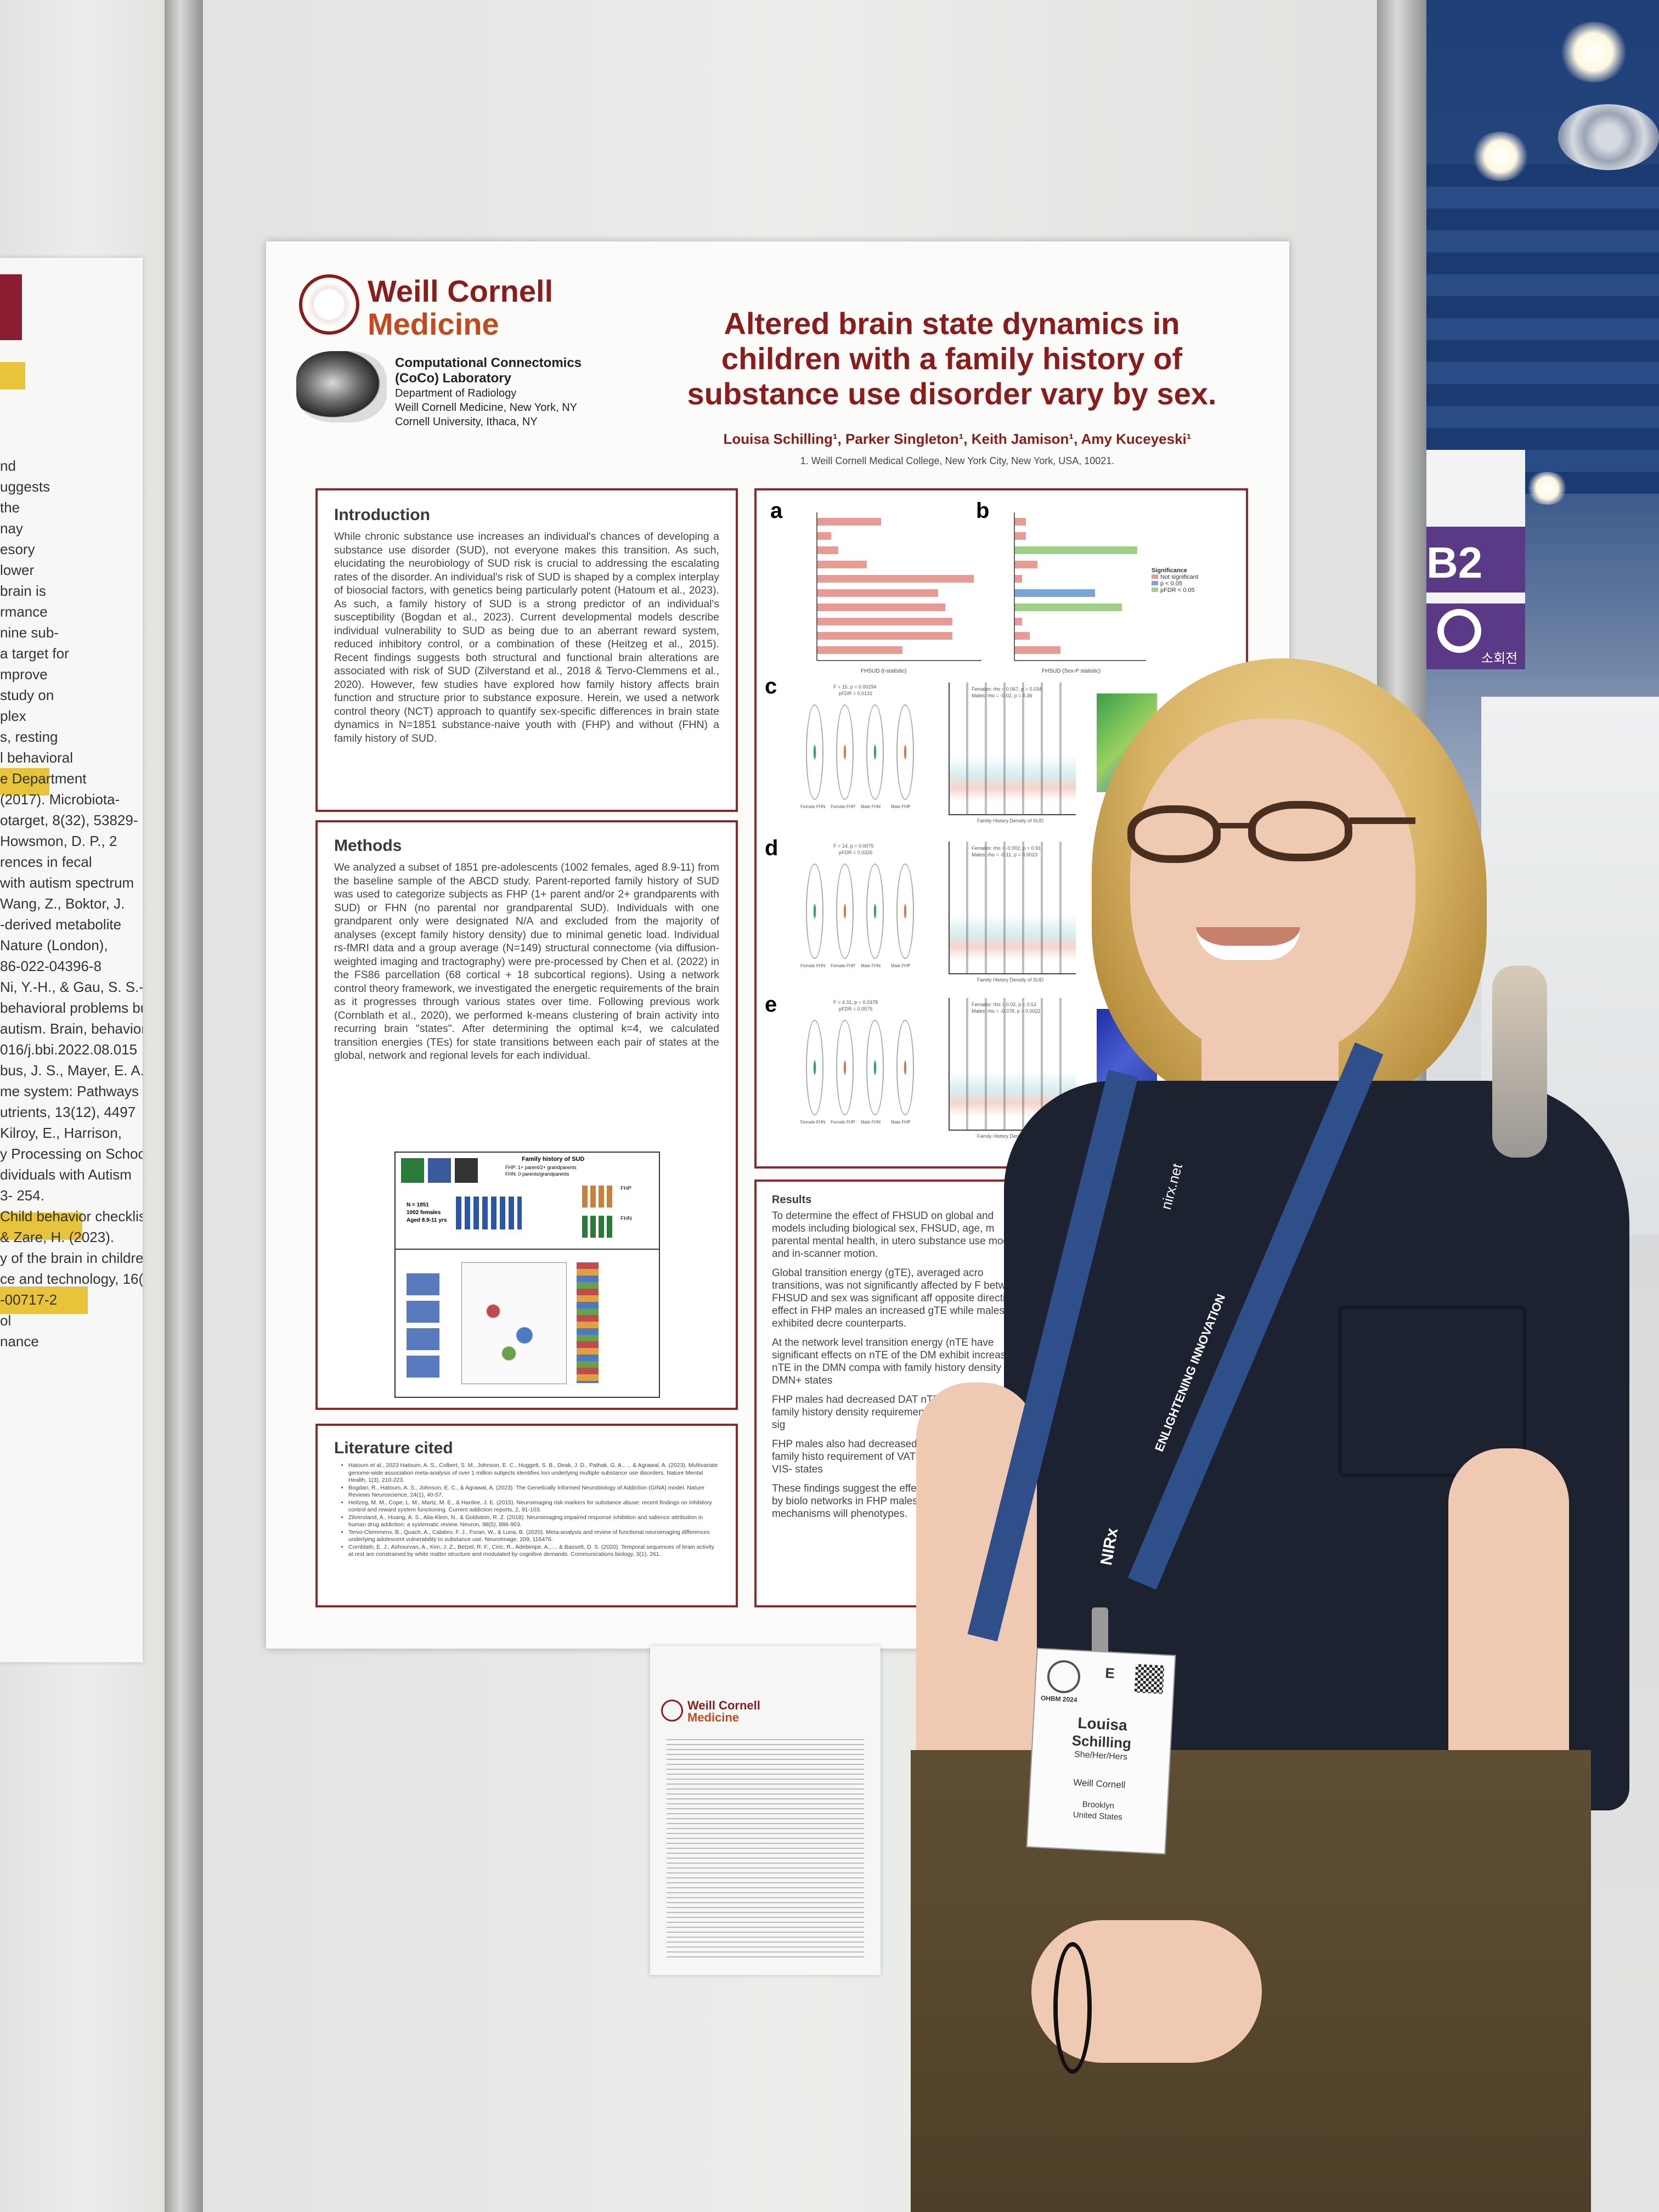  I want to click on neighbor-text-fragment: Ni, Y.-H., & Gau, S. S.-, so click(71, 987).